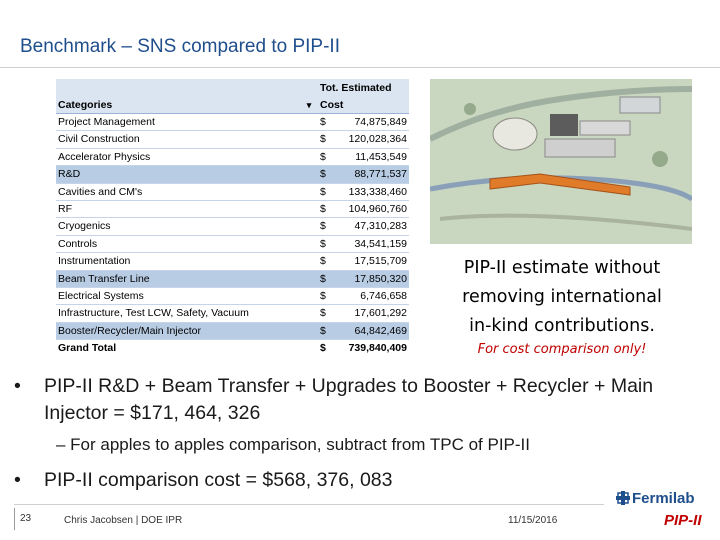  What do you see at coordinates (515, 134) in the screenshot?
I see `map-ring` at bounding box center [515, 134].